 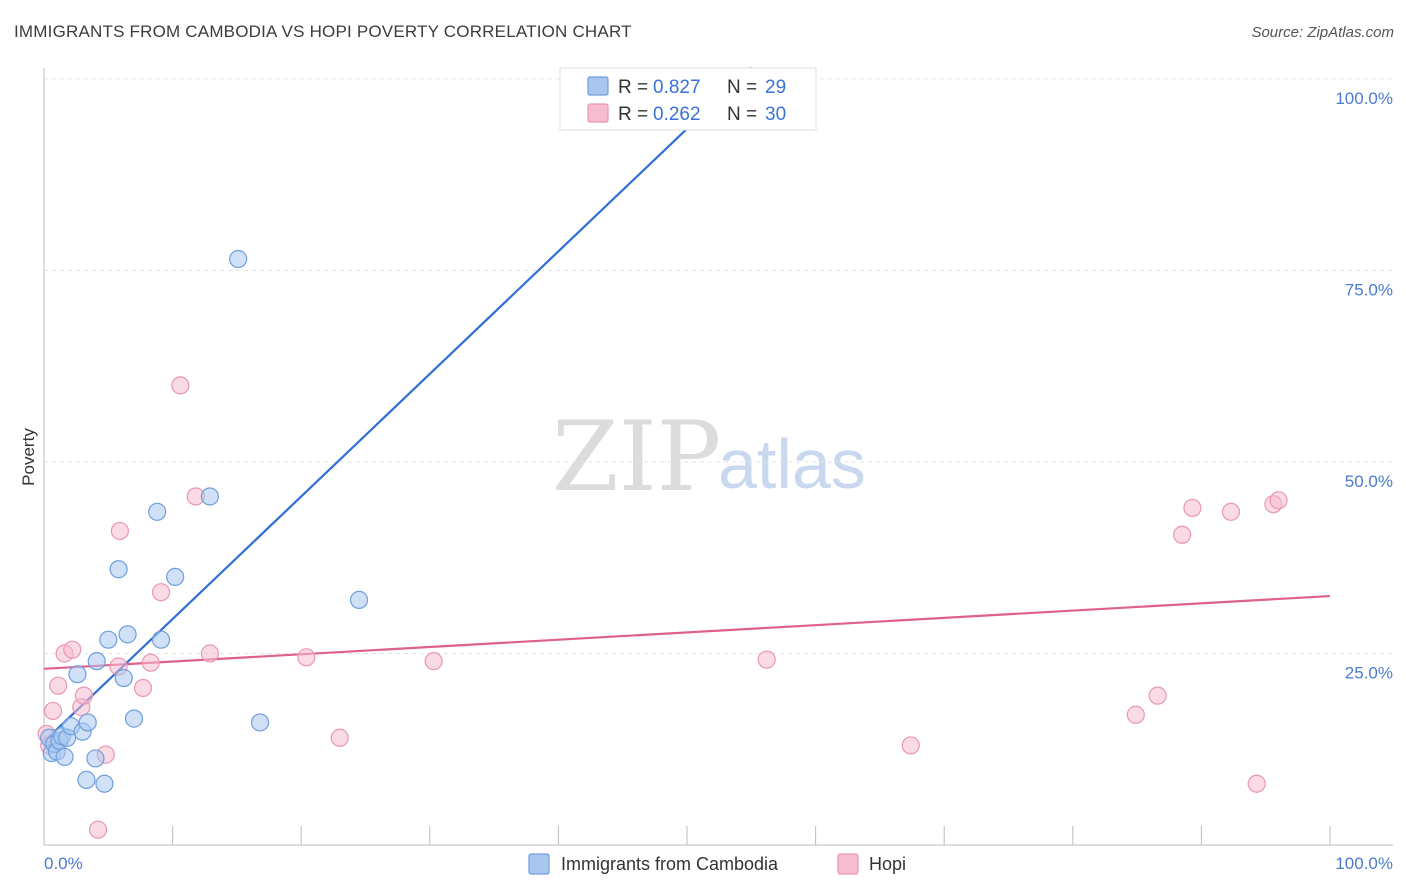 What do you see at coordinates (848, 864) in the screenshot?
I see `series-legend-swatch-hopi` at bounding box center [848, 864].